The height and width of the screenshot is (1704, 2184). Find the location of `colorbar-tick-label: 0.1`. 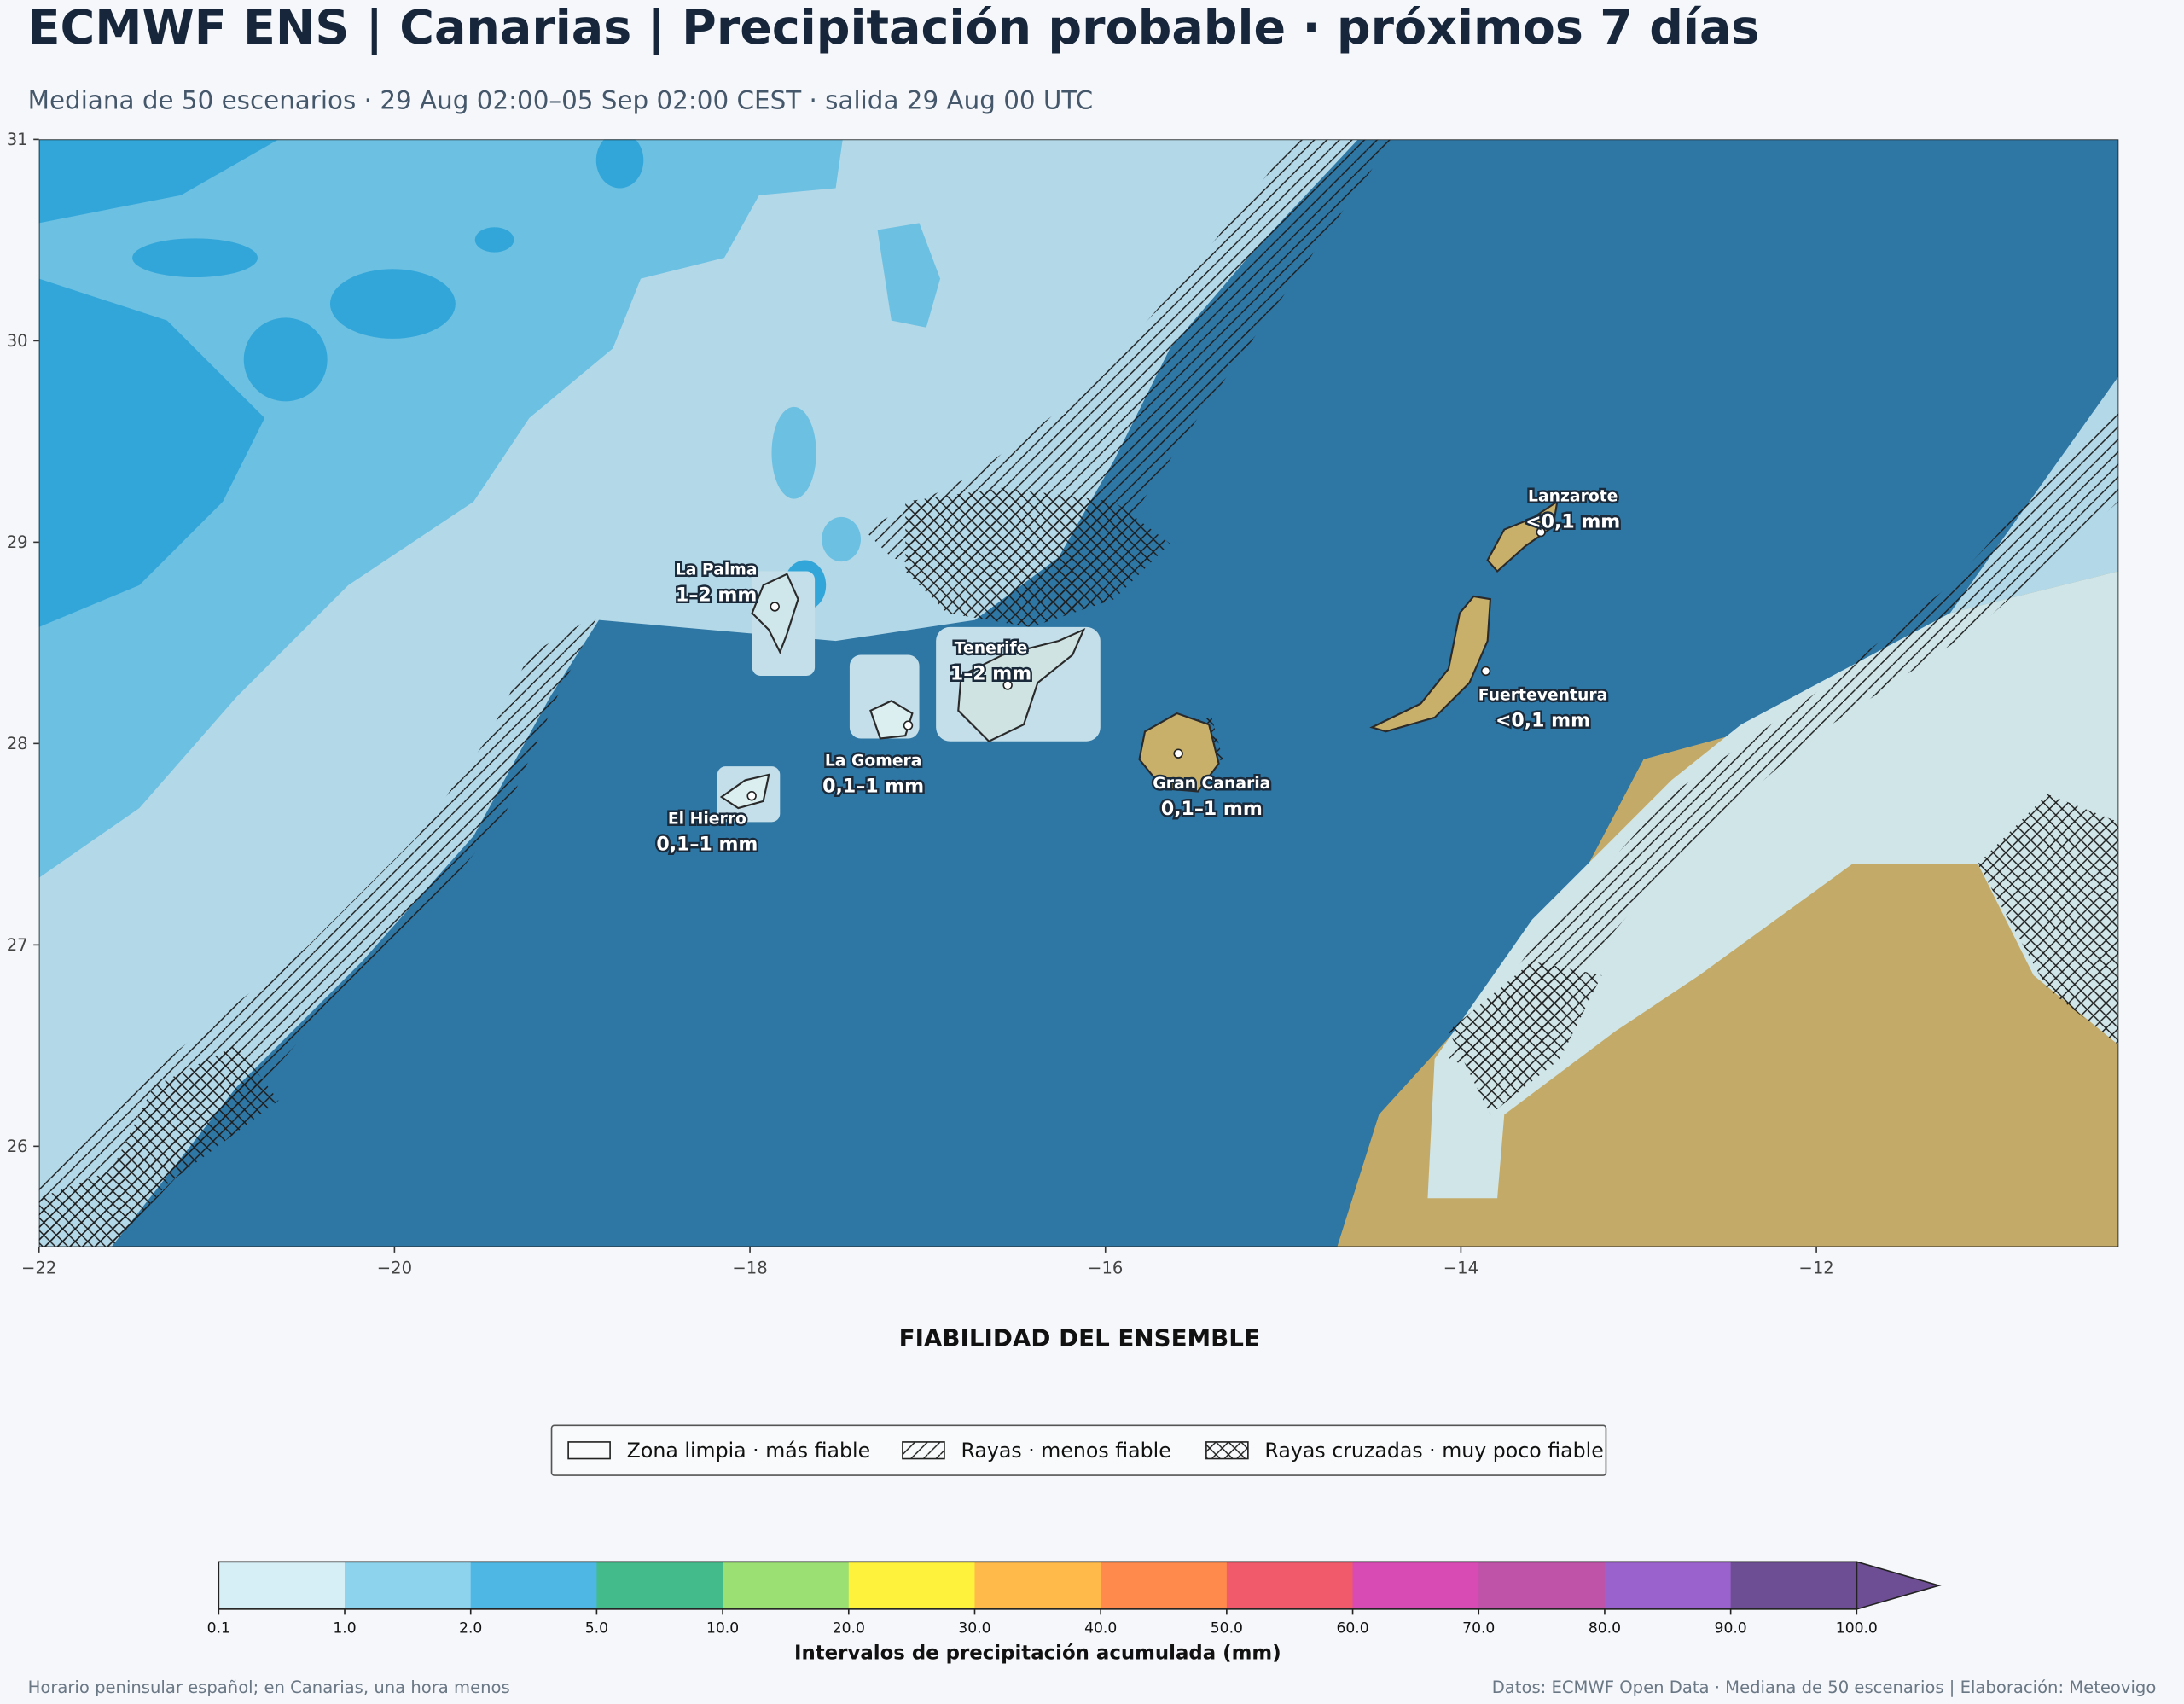

colorbar-tick-label: 0.1 is located at coordinates (218, 1629).